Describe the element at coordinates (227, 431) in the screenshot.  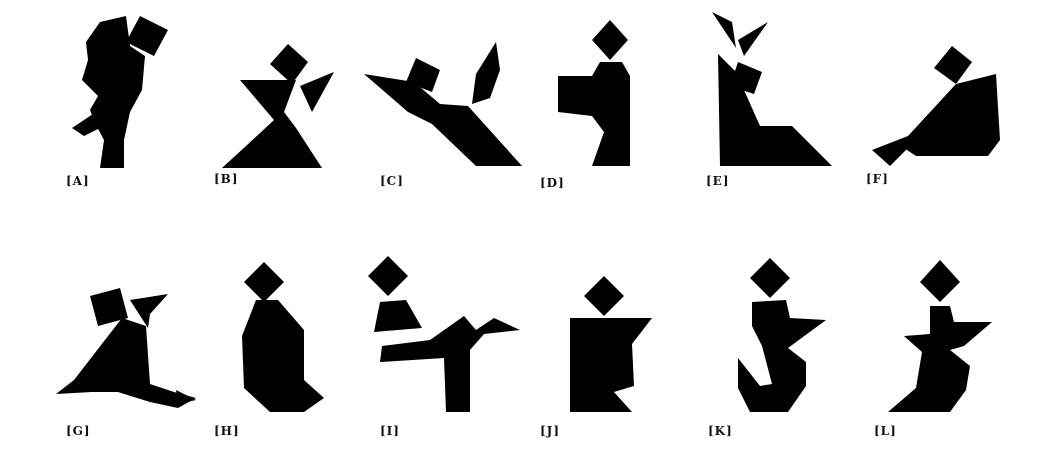
I see `figure-label-h: [H]` at that location.